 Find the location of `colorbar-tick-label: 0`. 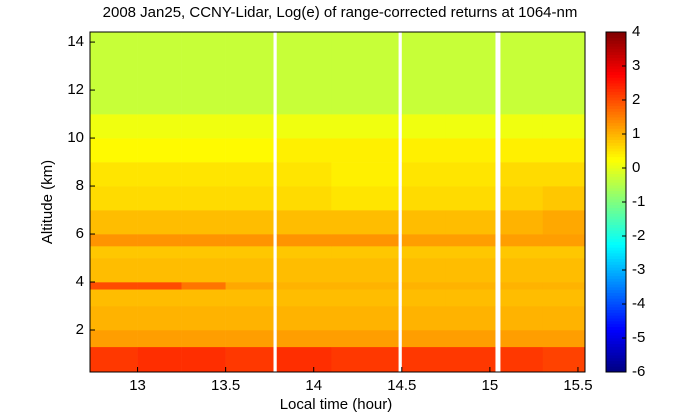

colorbar-tick-label: 0 is located at coordinates (636, 167).